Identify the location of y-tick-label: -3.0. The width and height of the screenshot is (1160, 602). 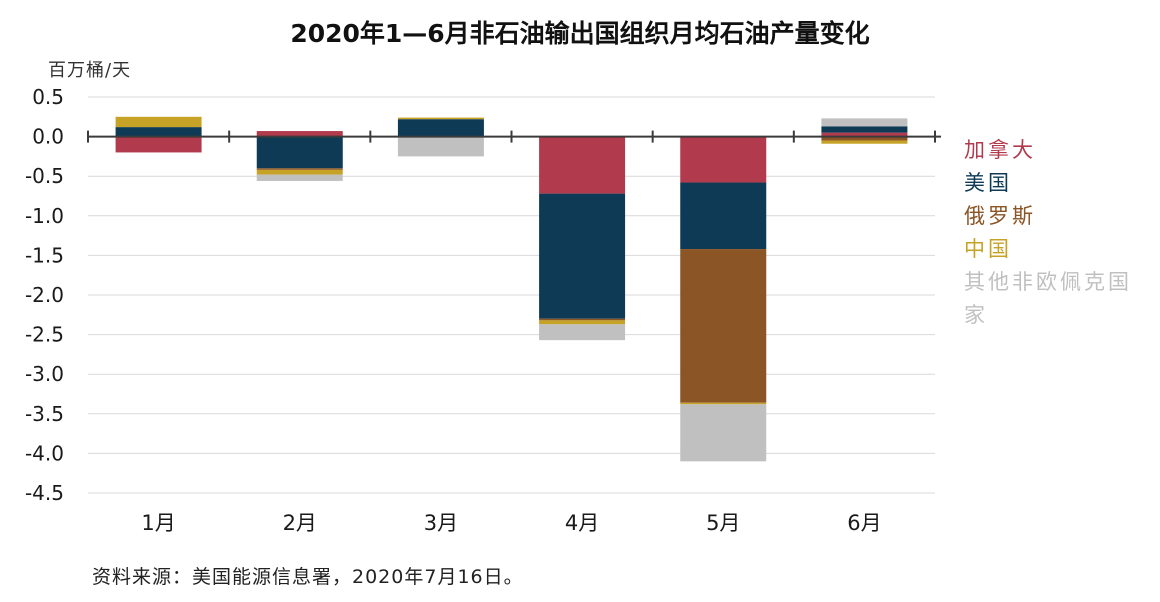
(44, 374).